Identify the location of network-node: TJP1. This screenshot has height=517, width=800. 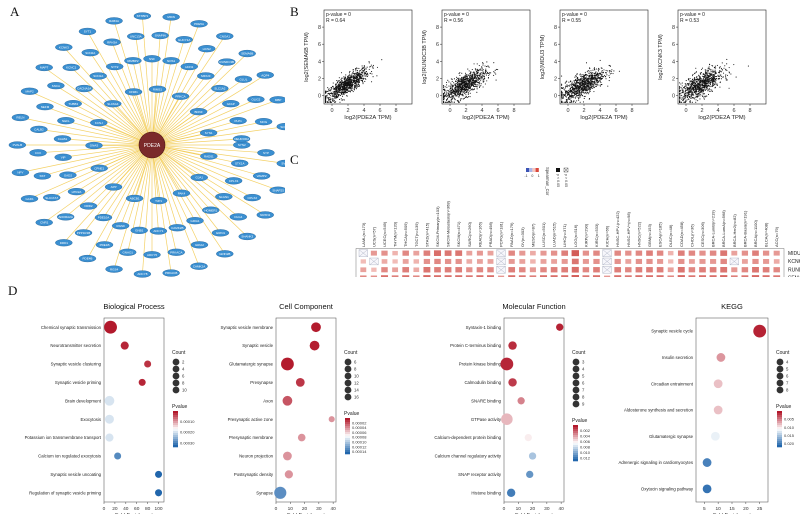
(158, 201).